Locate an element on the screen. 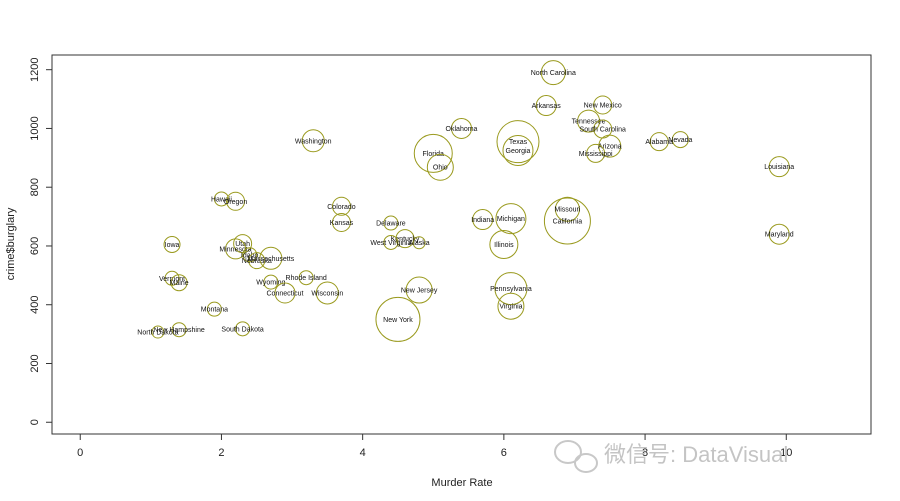  point-label: Hawaii is located at coordinates (221, 199).